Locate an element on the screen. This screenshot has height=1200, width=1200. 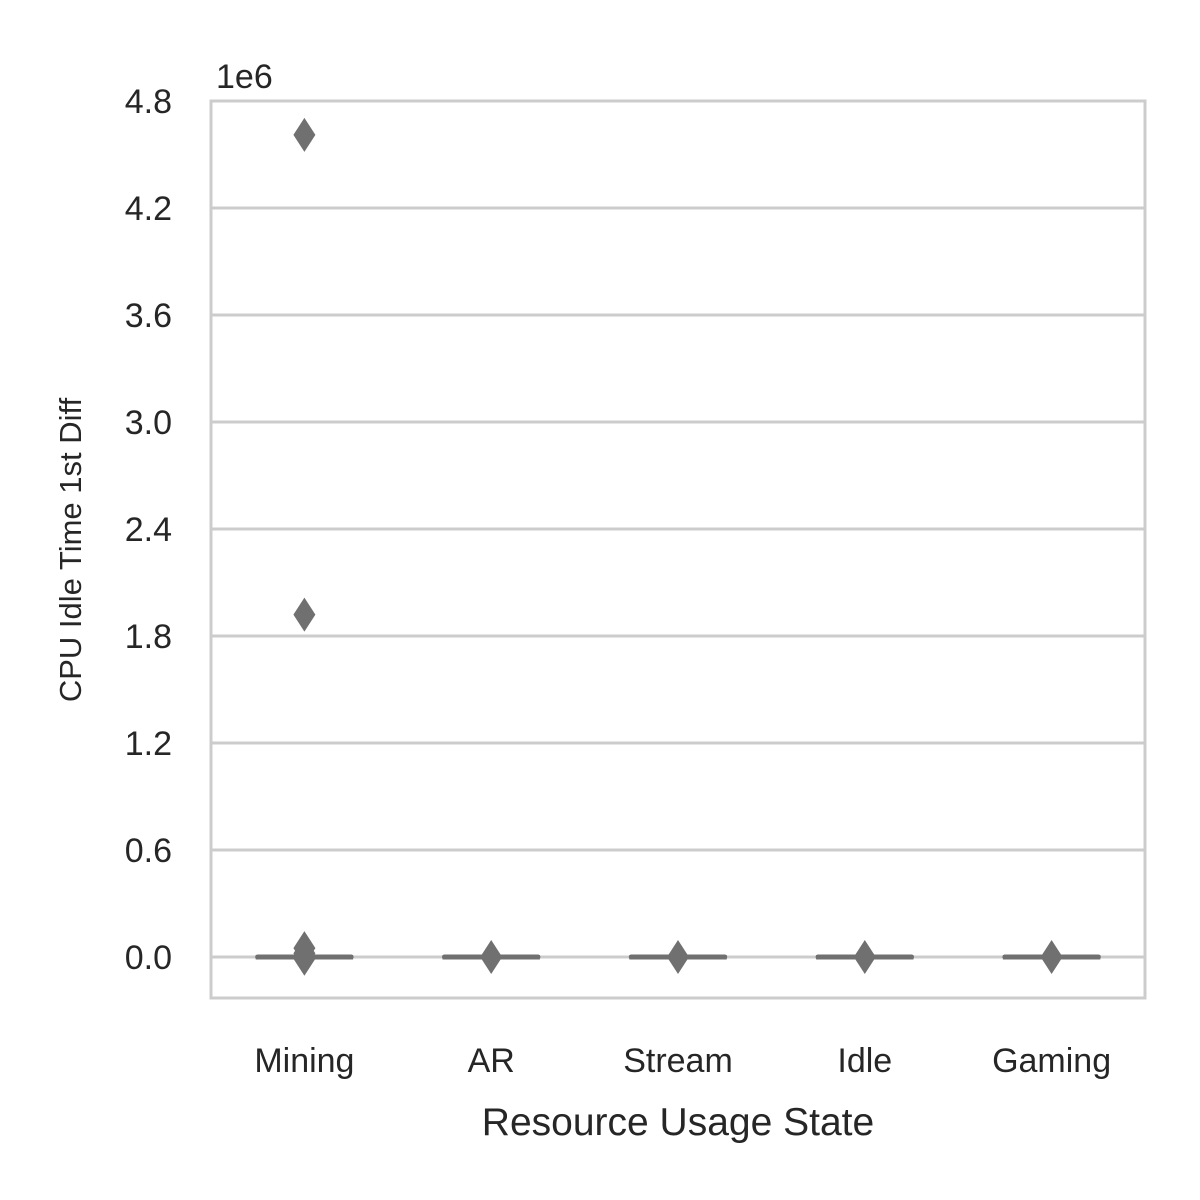
box-idle is located at coordinates (864, 956).